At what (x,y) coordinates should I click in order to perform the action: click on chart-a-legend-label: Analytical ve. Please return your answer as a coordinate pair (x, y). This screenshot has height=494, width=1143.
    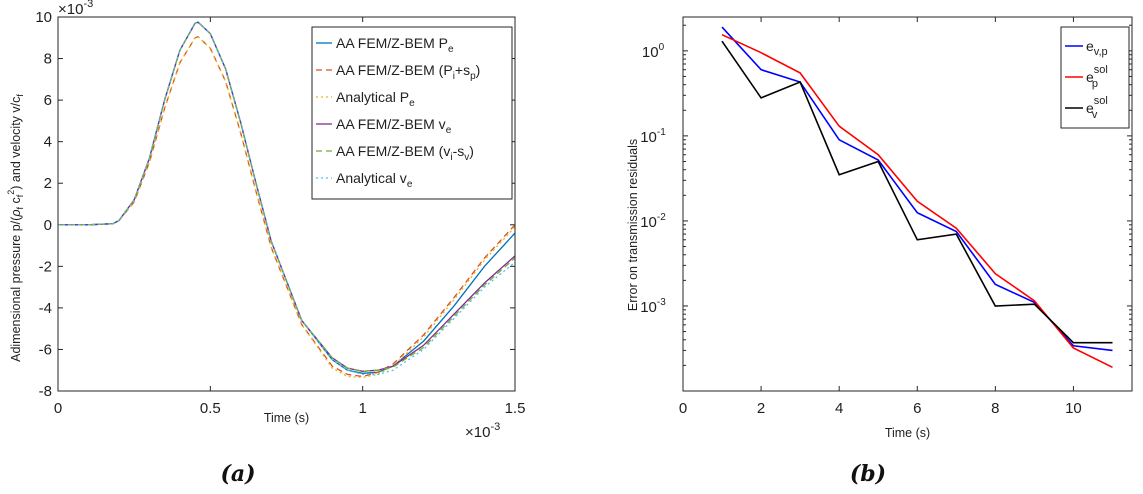
    Looking at the image, I should click on (374, 180).